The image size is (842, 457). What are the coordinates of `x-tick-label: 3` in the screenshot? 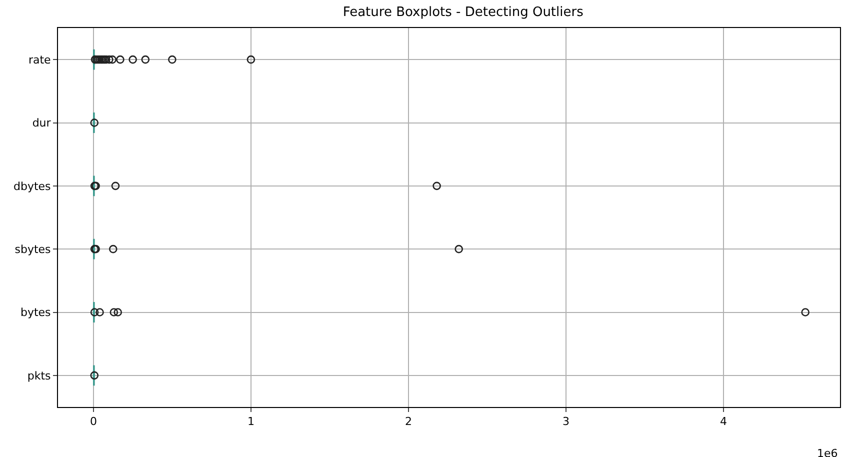 It's located at (566, 421).